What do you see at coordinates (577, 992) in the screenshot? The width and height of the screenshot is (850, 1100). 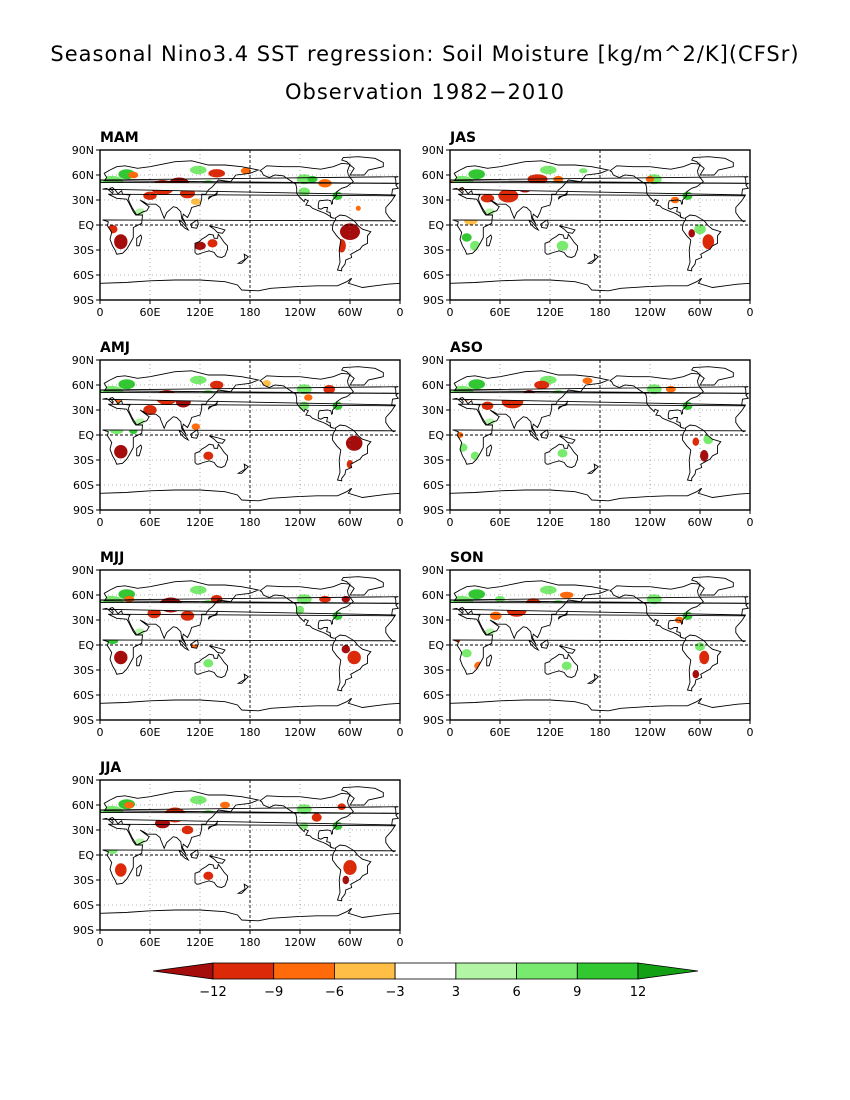 I see `colorbar-label: 9` at bounding box center [577, 992].